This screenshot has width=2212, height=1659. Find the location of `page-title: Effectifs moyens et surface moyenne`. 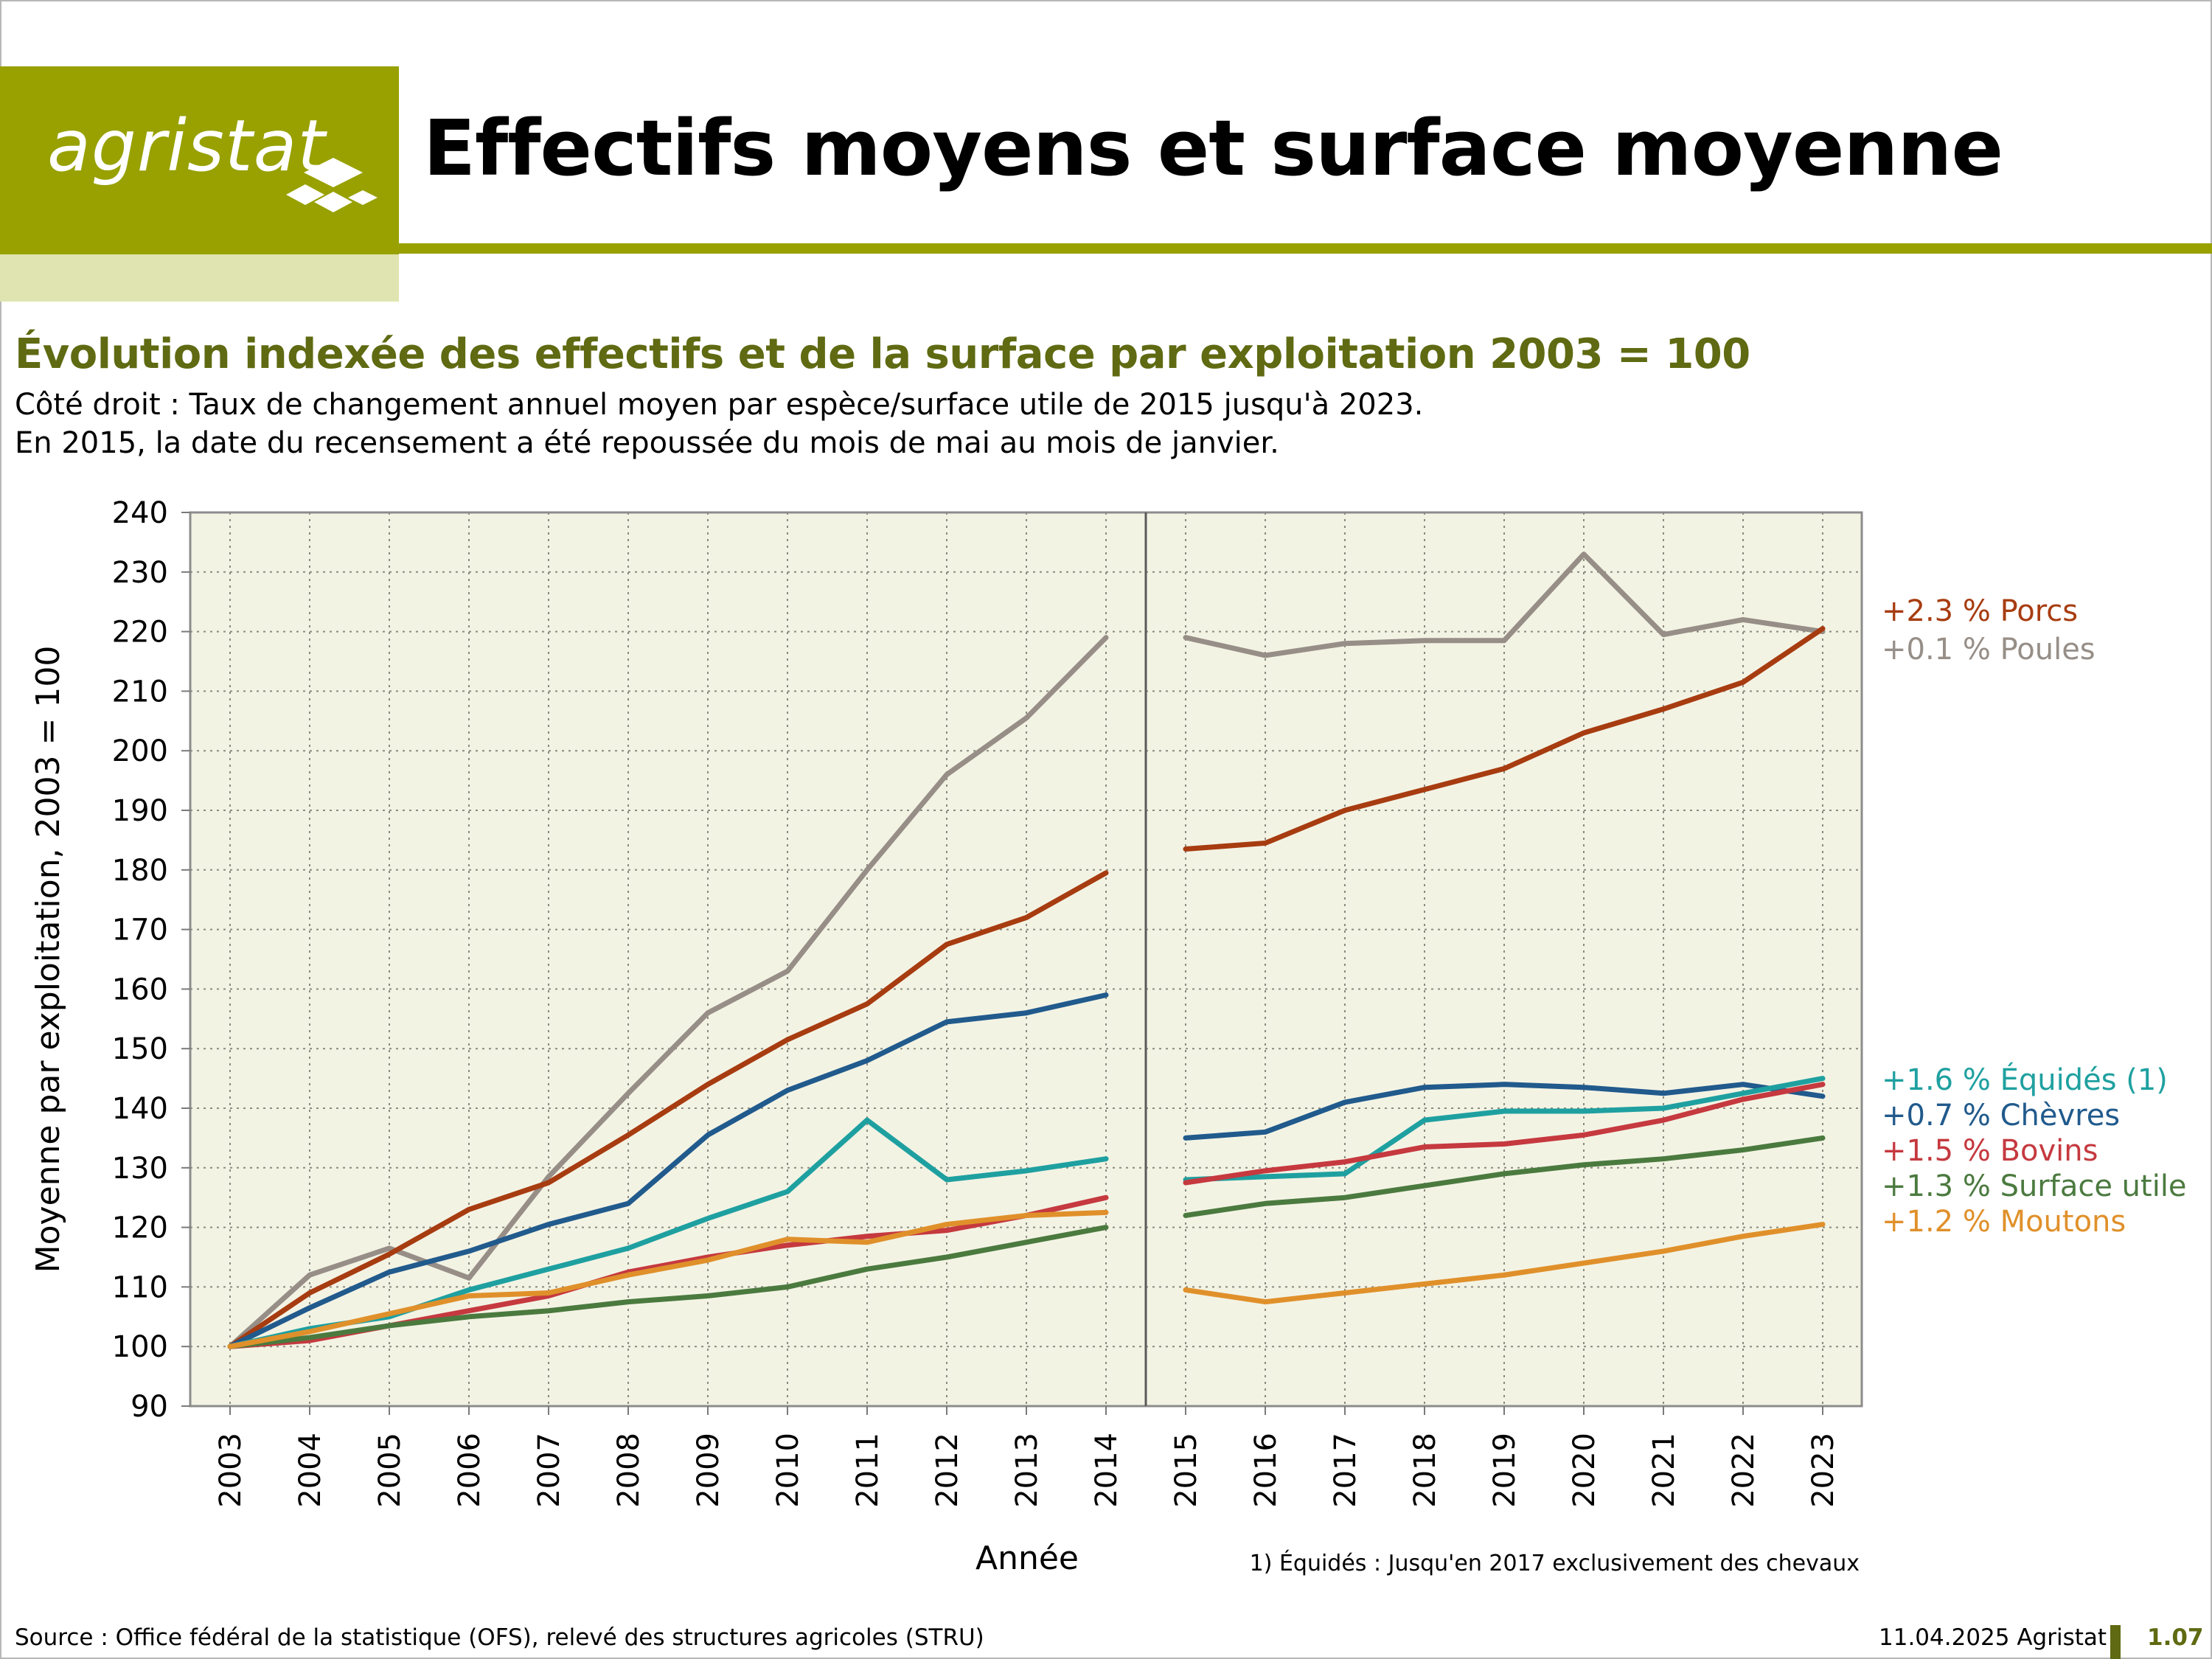

page-title: Effectifs moyens et surface moyenne is located at coordinates (1213, 148).